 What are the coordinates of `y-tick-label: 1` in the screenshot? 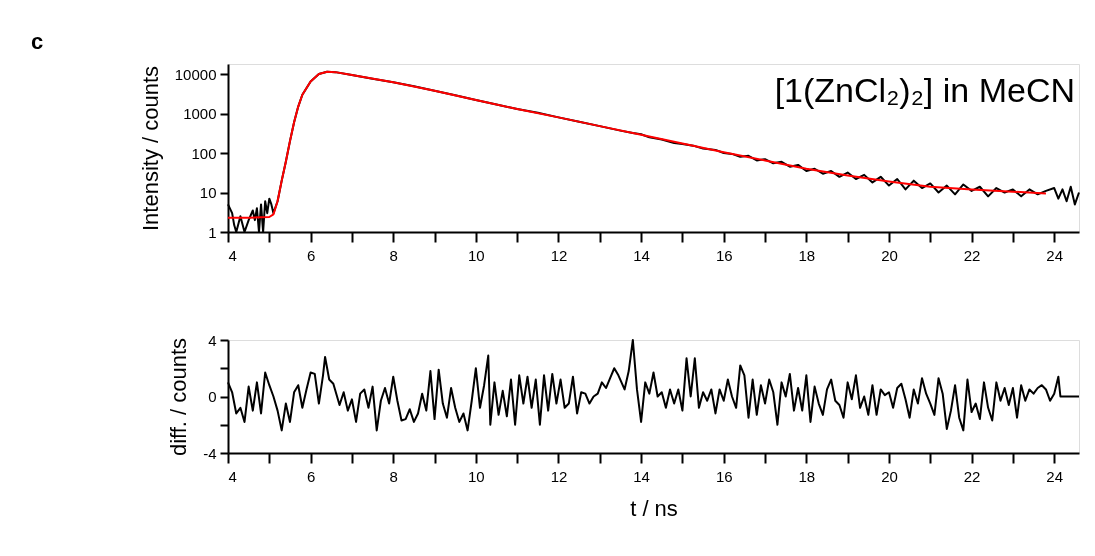 It's located at (212, 232).